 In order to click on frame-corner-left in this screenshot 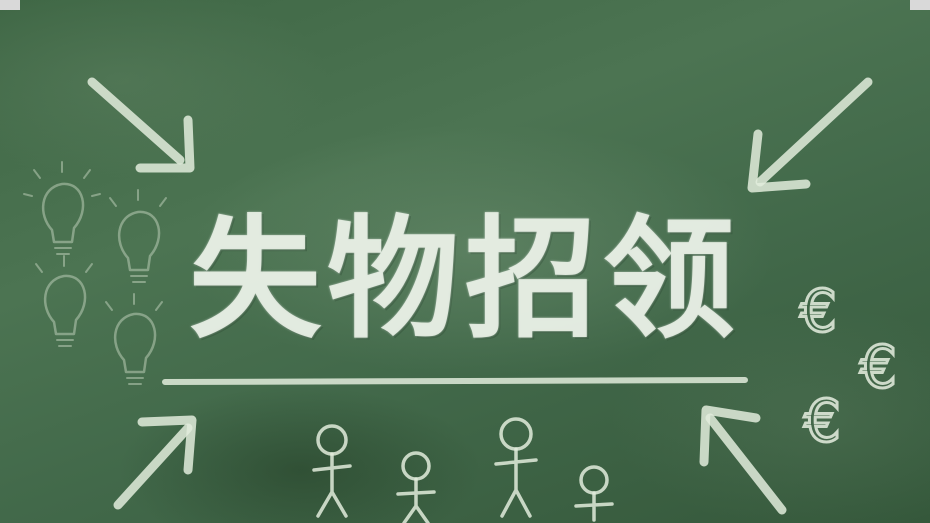, I will do `click(10, 5)`.